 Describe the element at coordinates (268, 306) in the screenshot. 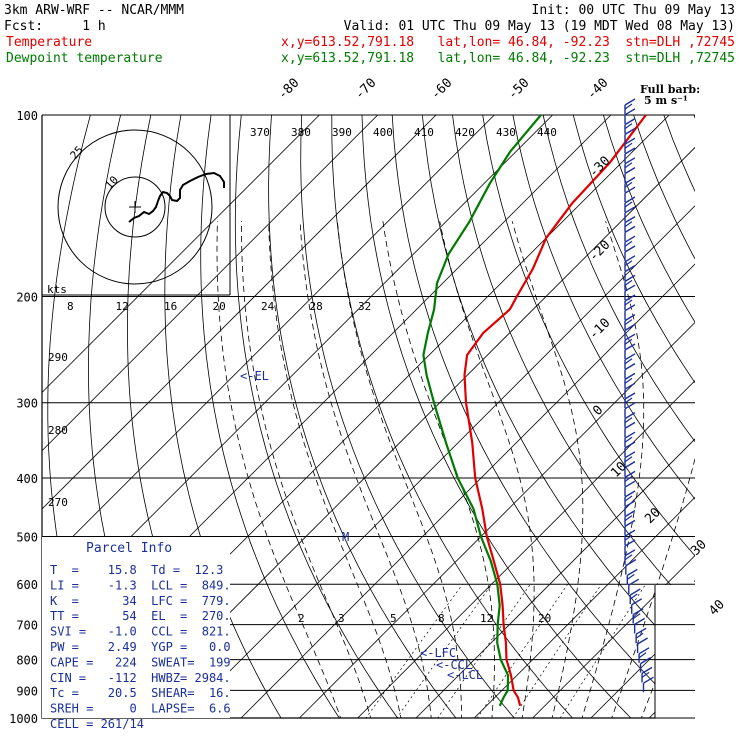

I see `hodograph-speed-24: 24` at that location.